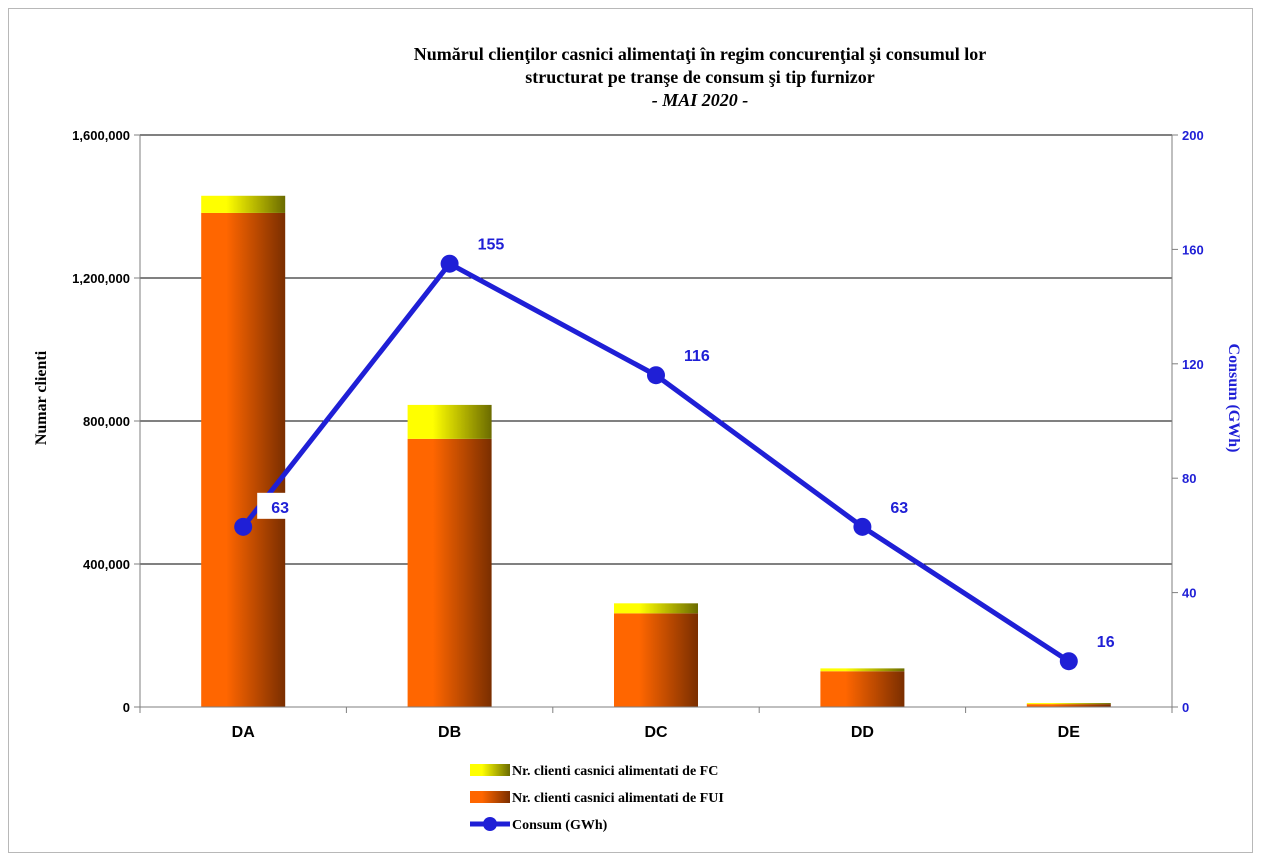  What do you see at coordinates (243, 459) in the screenshot?
I see `bar-fui-da` at bounding box center [243, 459].